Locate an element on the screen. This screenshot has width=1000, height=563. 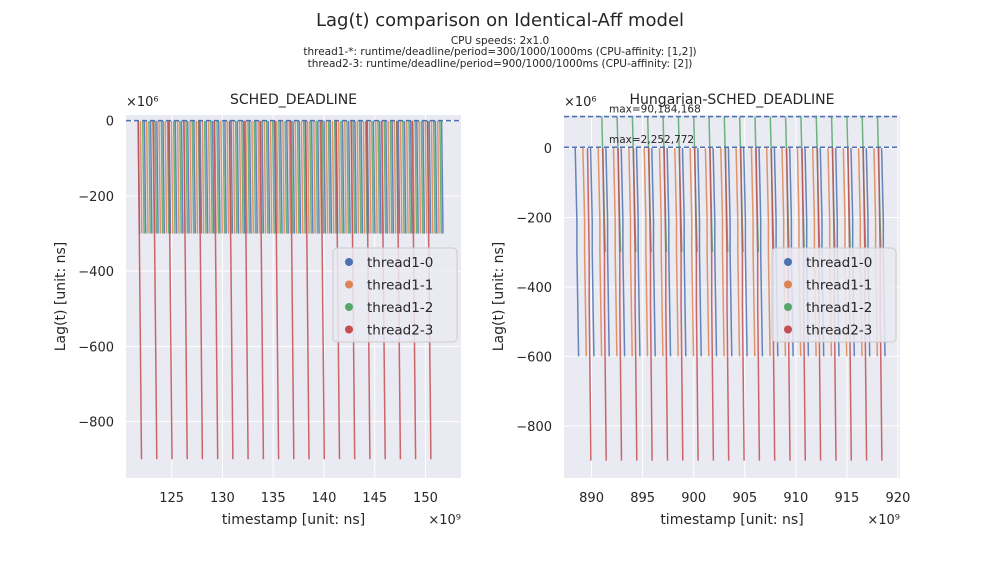
max-annotation: max=2,252,772 is located at coordinates (651, 140).